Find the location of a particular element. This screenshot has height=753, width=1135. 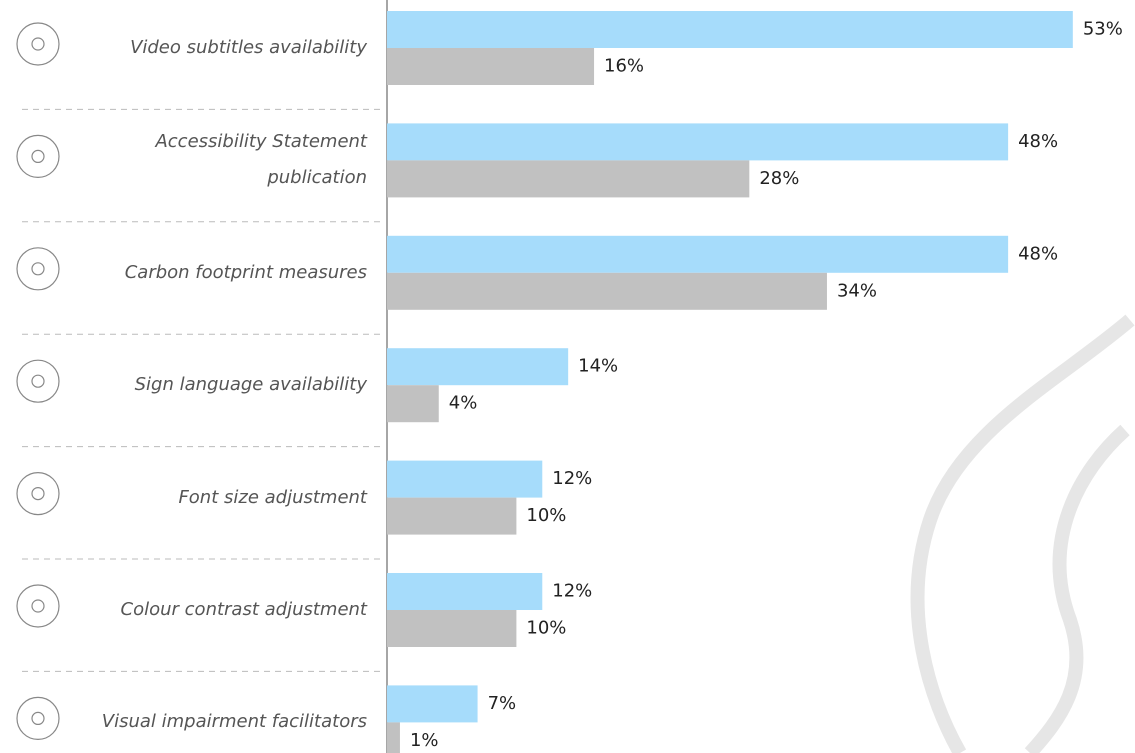

value-label: 28% is located at coordinates (779, 178).